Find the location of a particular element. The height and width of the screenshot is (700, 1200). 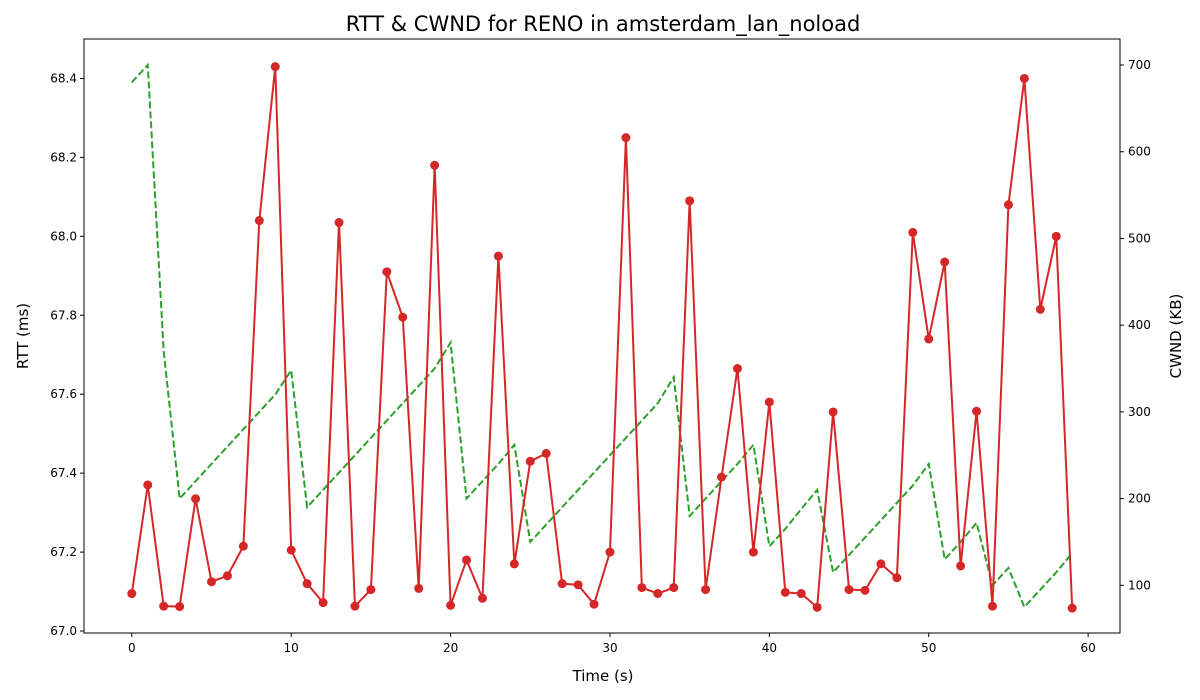

y-right-tick-label: 100 is located at coordinates (1139, 585).